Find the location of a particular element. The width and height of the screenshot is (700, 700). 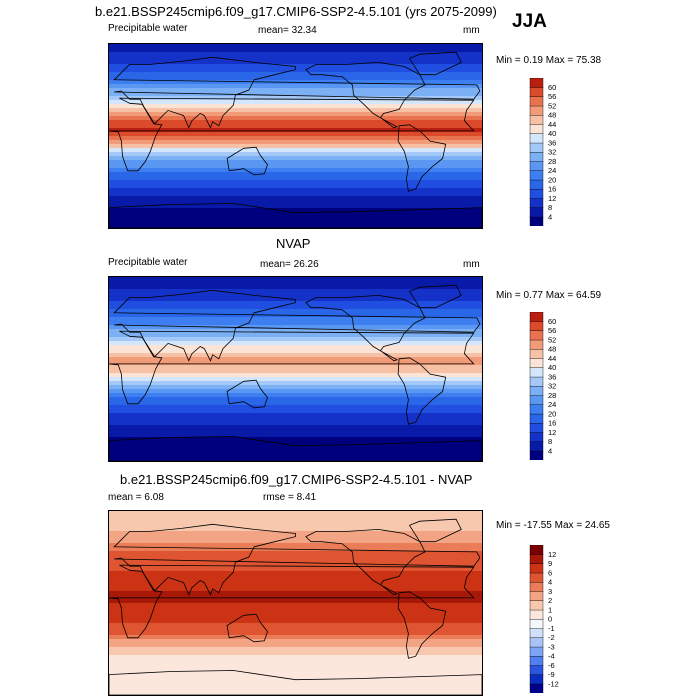

panel2-map is located at coordinates (295, 369).